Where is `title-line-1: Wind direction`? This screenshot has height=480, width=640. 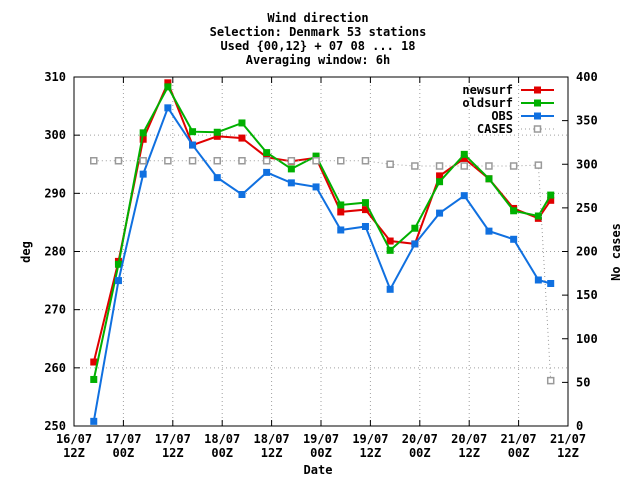
title-line-1: Wind direction is located at coordinates (317, 18).